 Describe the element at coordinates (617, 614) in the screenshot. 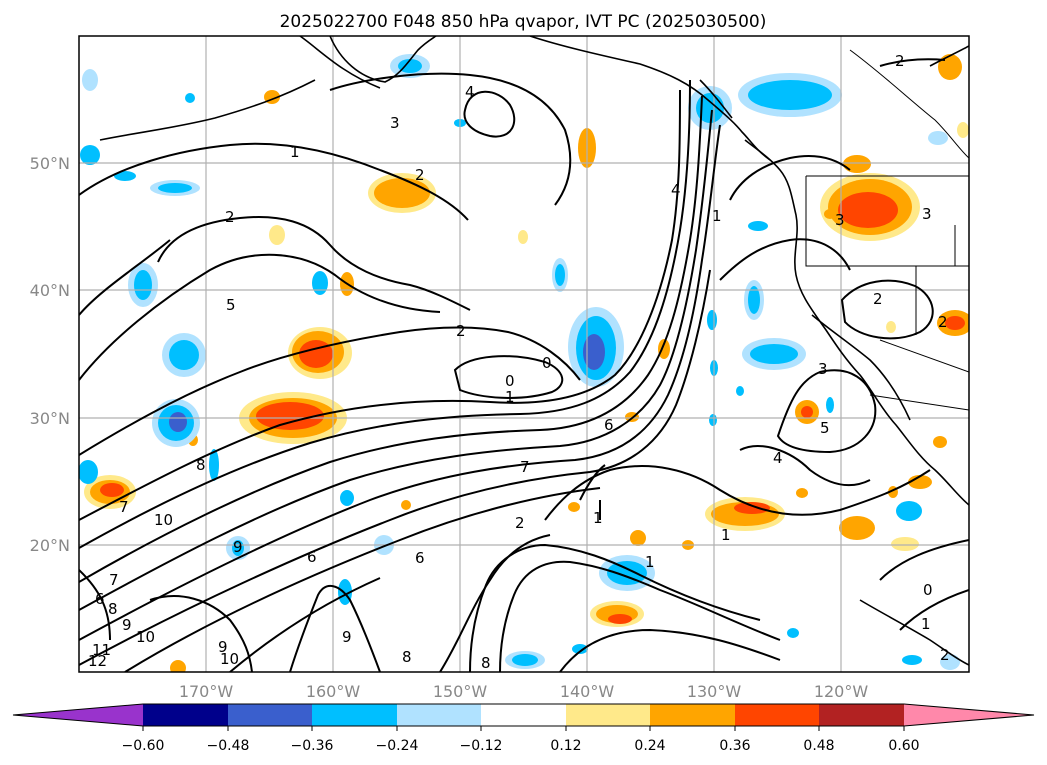

I see `positive-anomaly-south` at that location.